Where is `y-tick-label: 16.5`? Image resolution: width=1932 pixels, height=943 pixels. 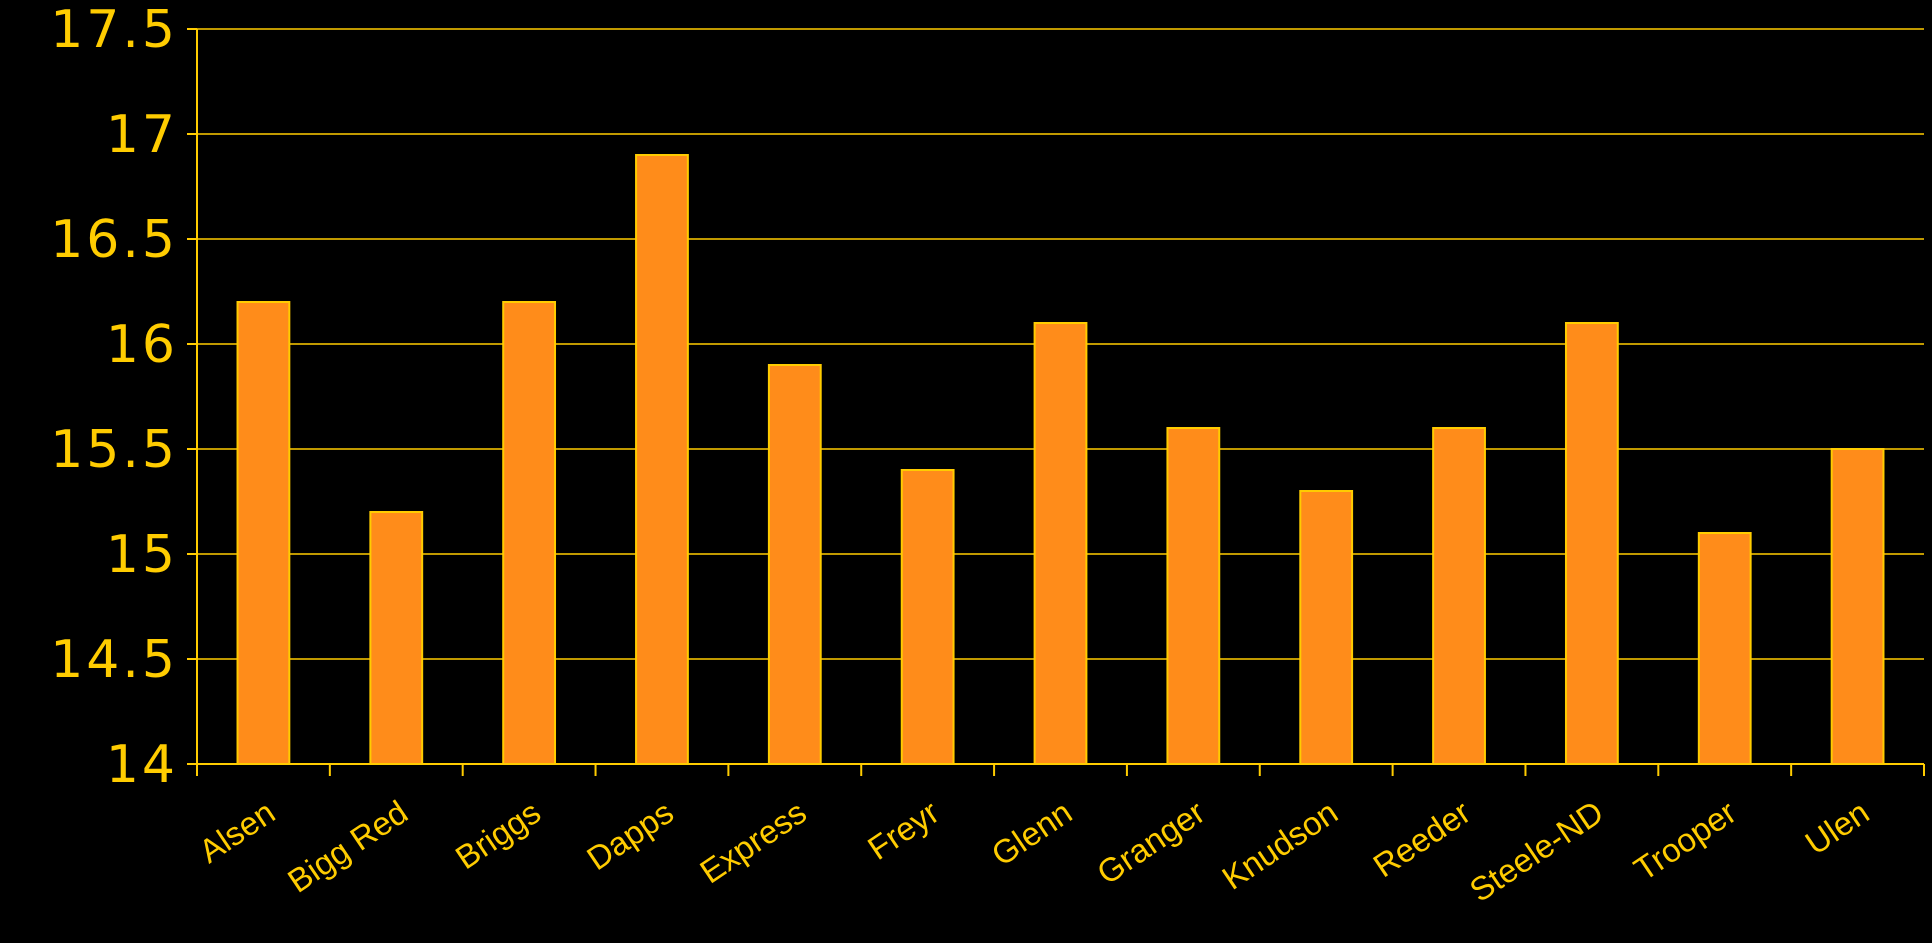 y-tick-label: 16.5 is located at coordinates (114, 240).